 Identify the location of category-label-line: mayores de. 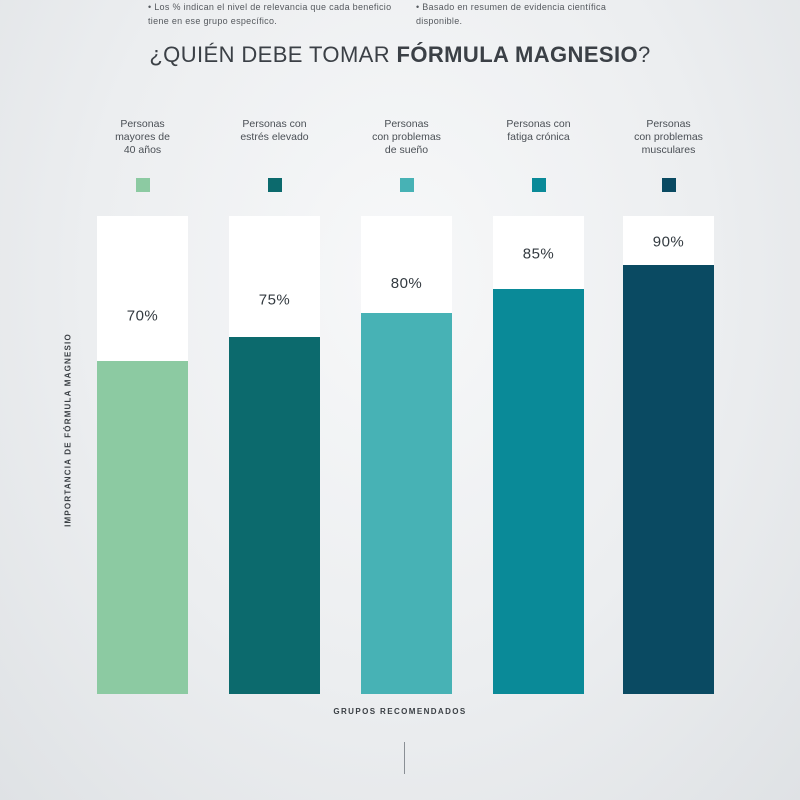
(142, 137).